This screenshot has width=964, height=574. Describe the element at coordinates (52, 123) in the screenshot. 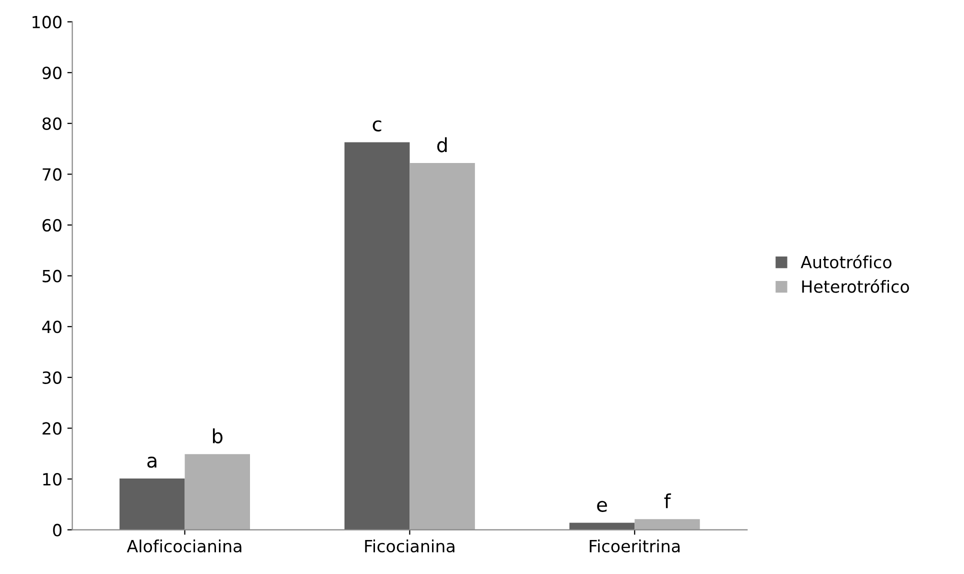

I see `y-tick-label: 80` at that location.